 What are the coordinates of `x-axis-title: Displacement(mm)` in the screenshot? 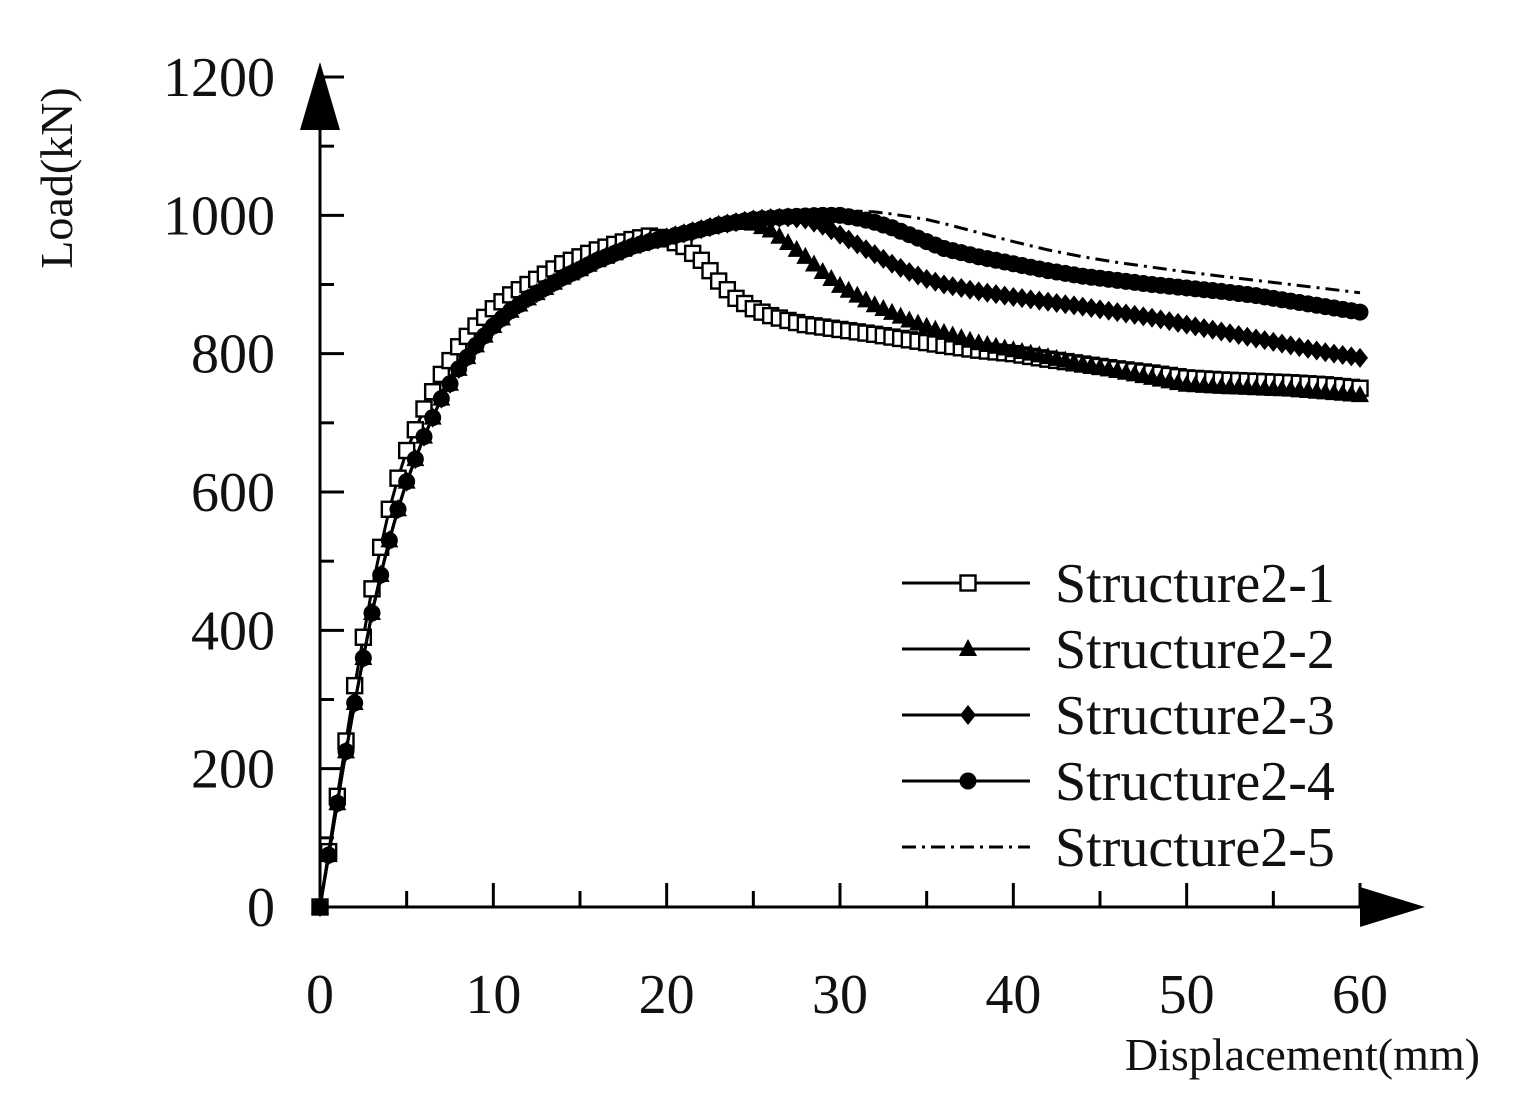 It's located at (1302, 1054).